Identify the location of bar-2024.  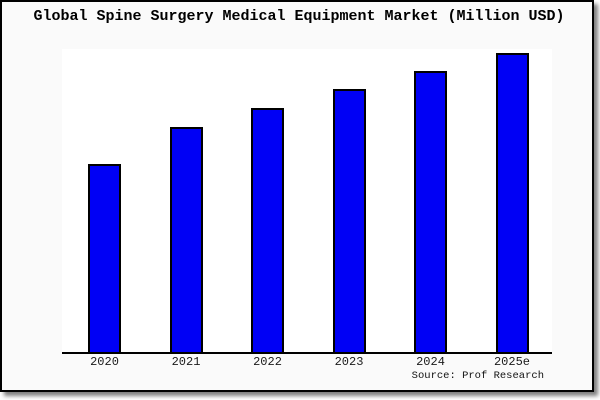
(430, 211).